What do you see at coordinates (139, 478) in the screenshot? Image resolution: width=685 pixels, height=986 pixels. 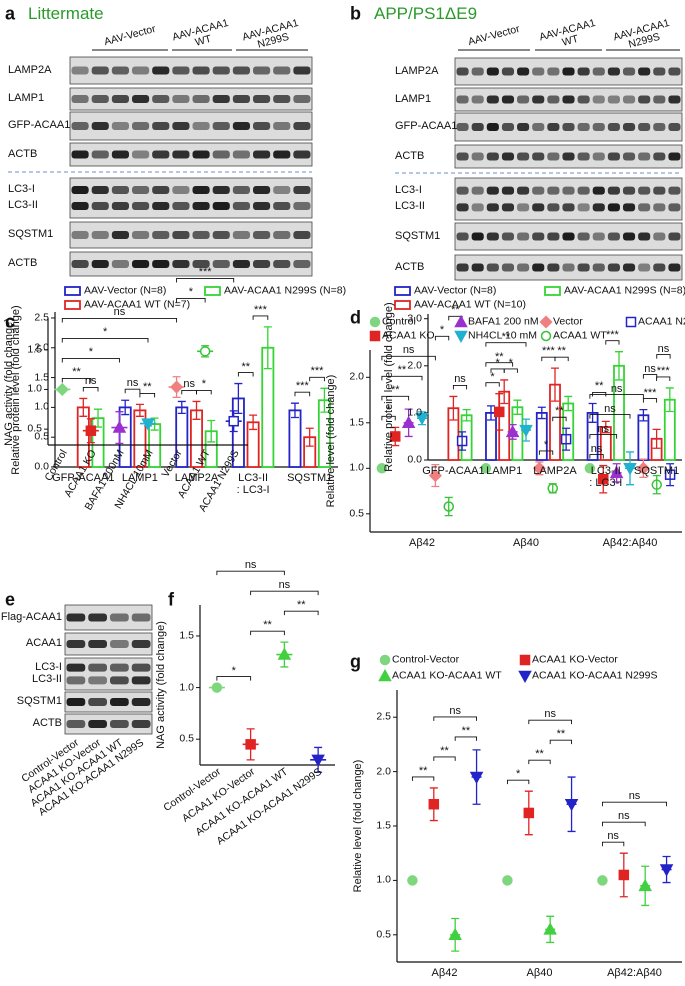 I see `x-tick-label: LAMP1` at bounding box center [139, 478].